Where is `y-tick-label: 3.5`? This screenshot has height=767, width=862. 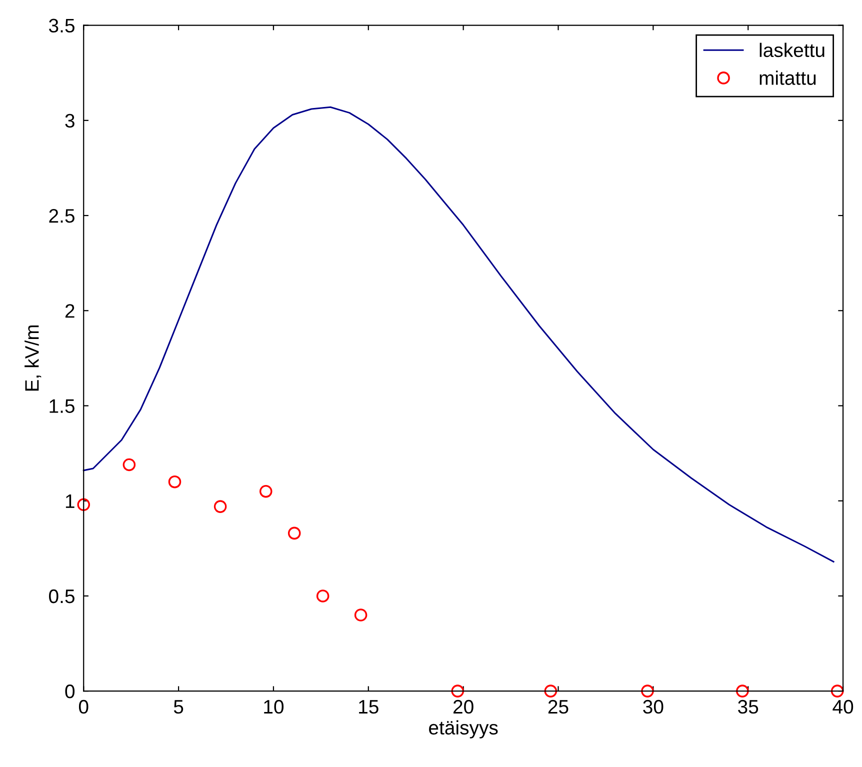
y-tick-label: 3.5 is located at coordinates (61, 25).